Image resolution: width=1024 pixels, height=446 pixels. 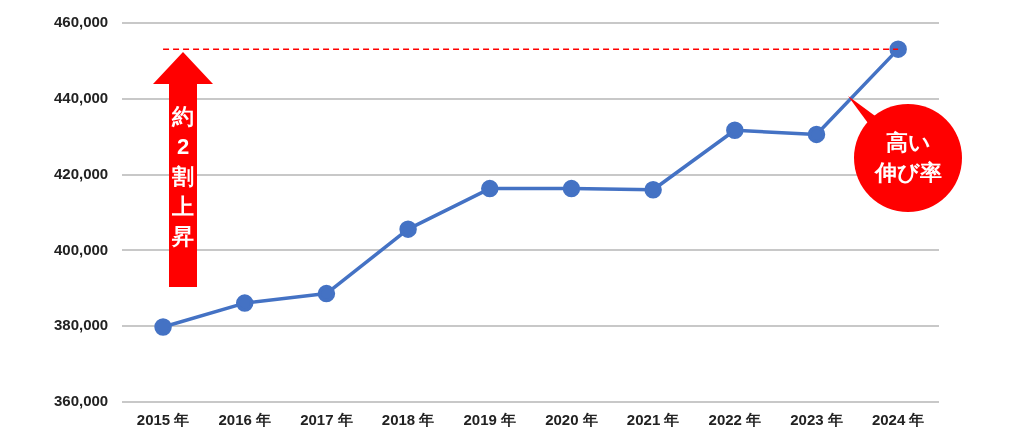 What do you see at coordinates (908, 173) in the screenshot?
I see `annotation: 伸び率` at bounding box center [908, 173].